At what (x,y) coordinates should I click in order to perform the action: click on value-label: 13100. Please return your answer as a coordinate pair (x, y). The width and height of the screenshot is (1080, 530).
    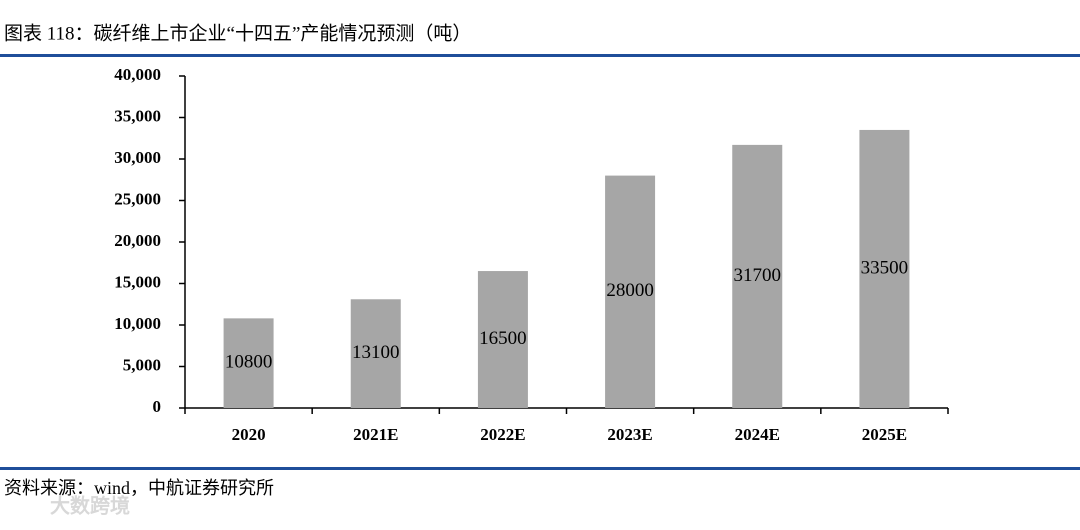
    Looking at the image, I should click on (376, 352).